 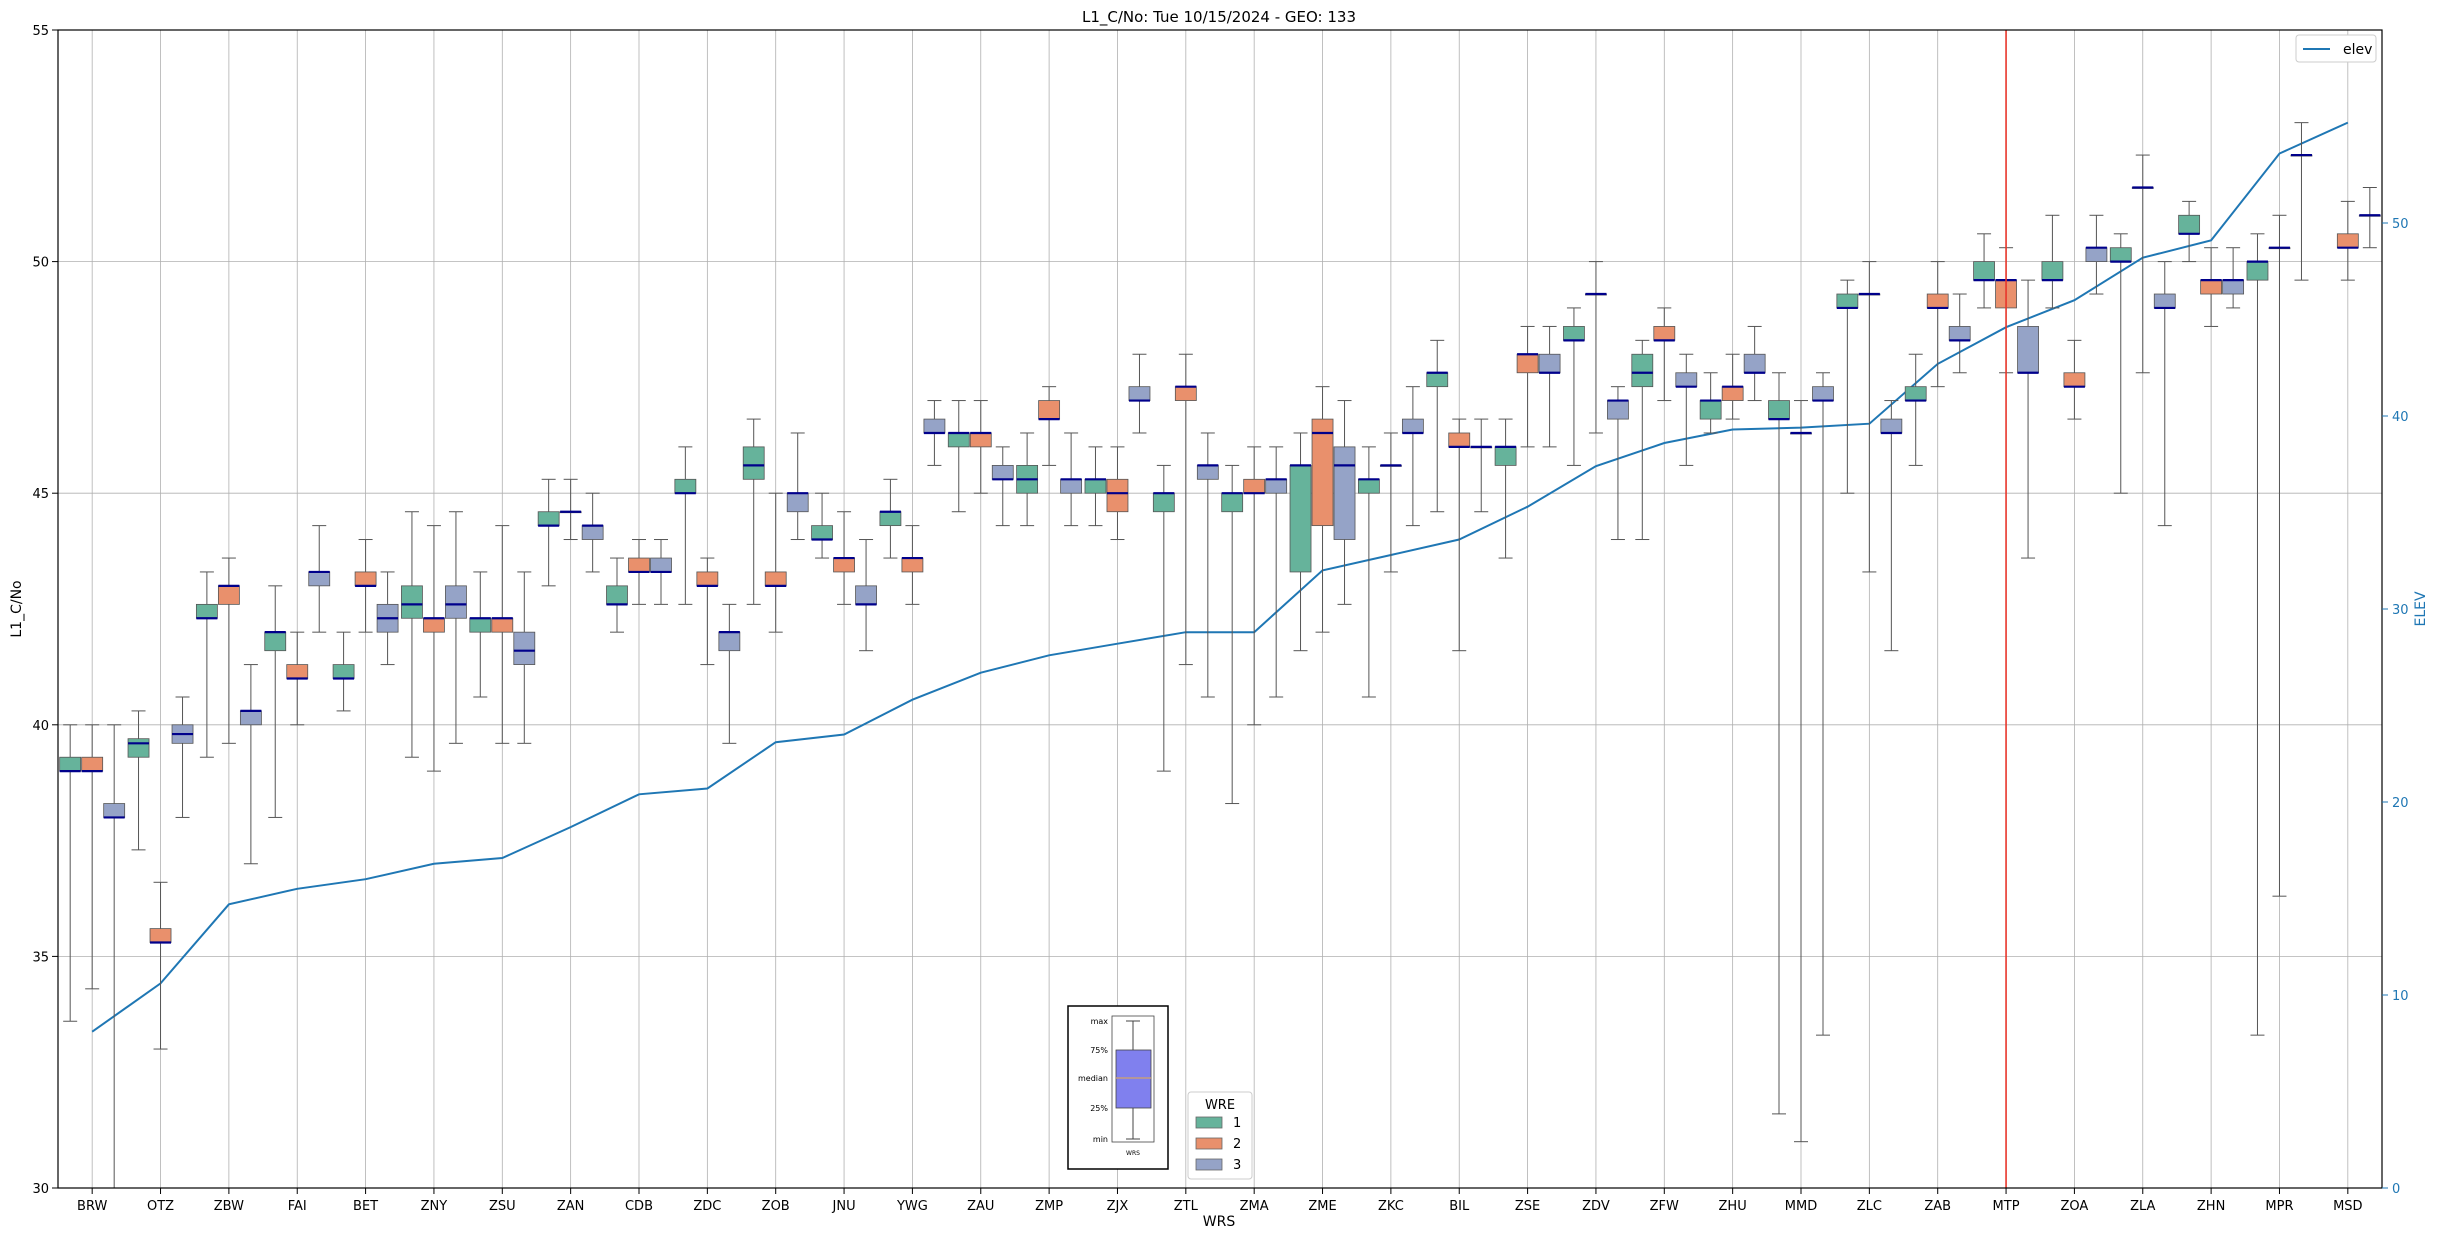 I want to click on box-ZAU-wre2, so click(x=980, y=440).